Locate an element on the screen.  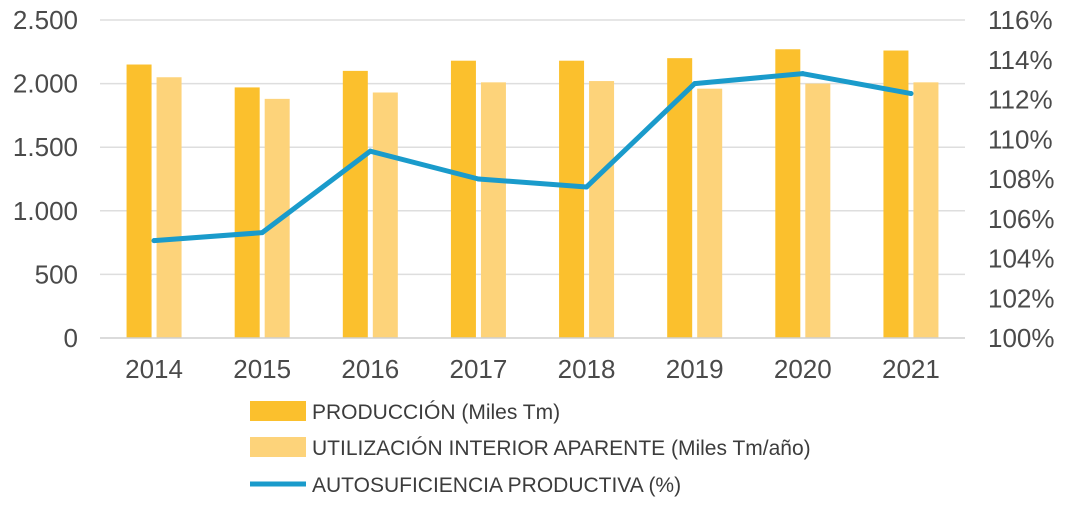
right-tick-label: 102% is located at coordinates (1021, 298).